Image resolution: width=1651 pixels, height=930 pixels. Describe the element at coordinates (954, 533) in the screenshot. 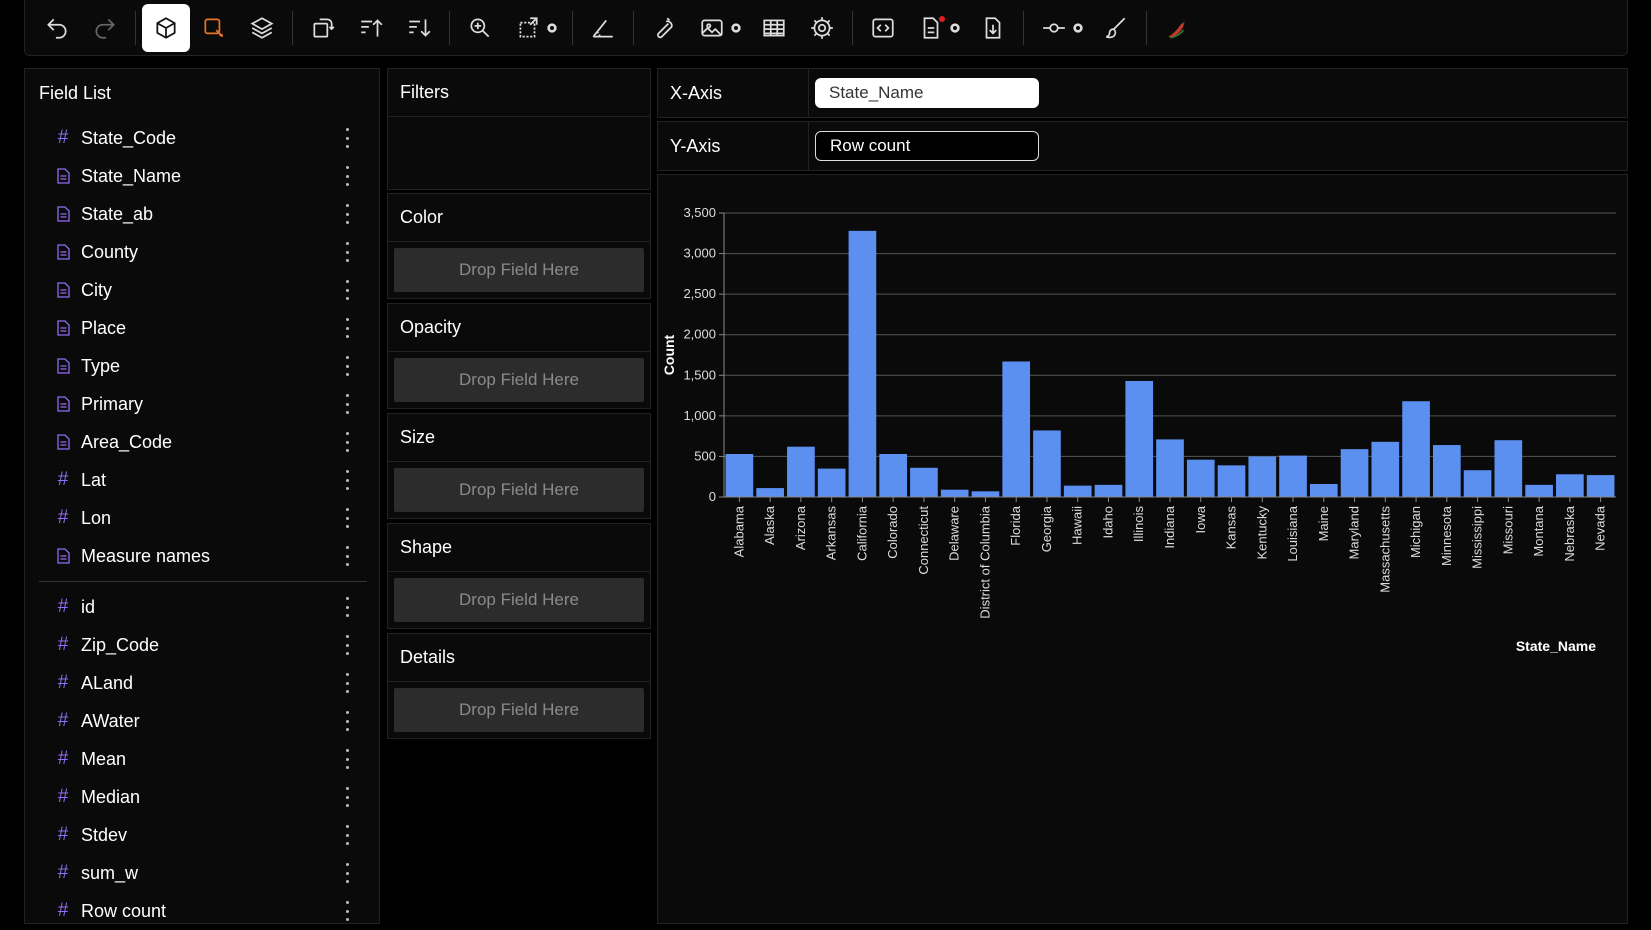

I see `x-tick-label: Delaware` at that location.